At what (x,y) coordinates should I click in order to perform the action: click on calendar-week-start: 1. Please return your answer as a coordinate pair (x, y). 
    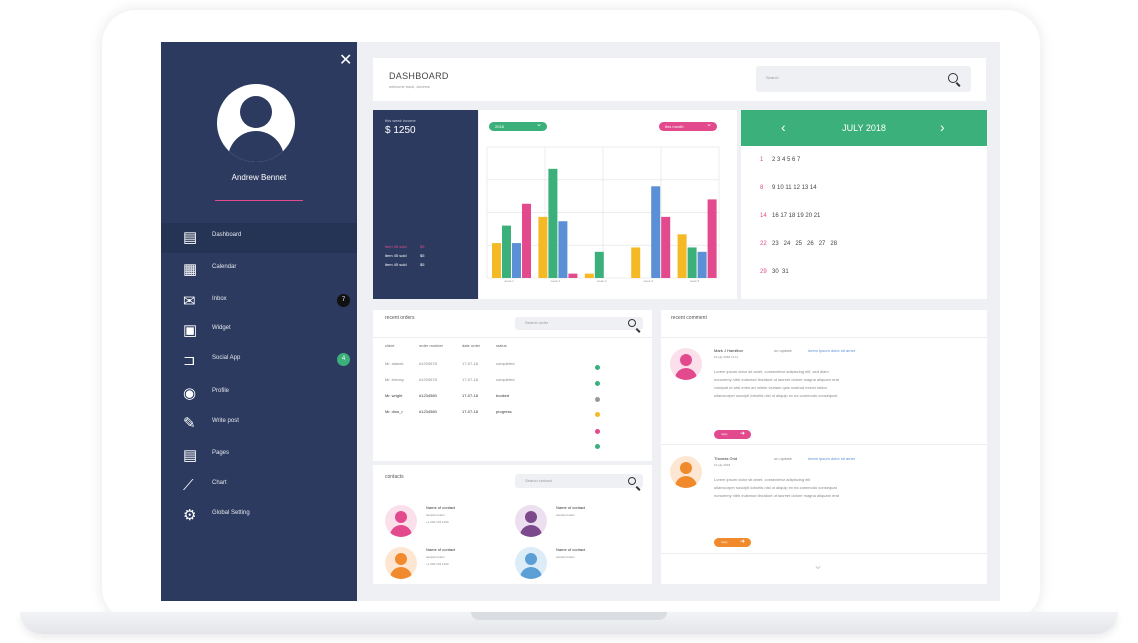
    Looking at the image, I should click on (762, 160).